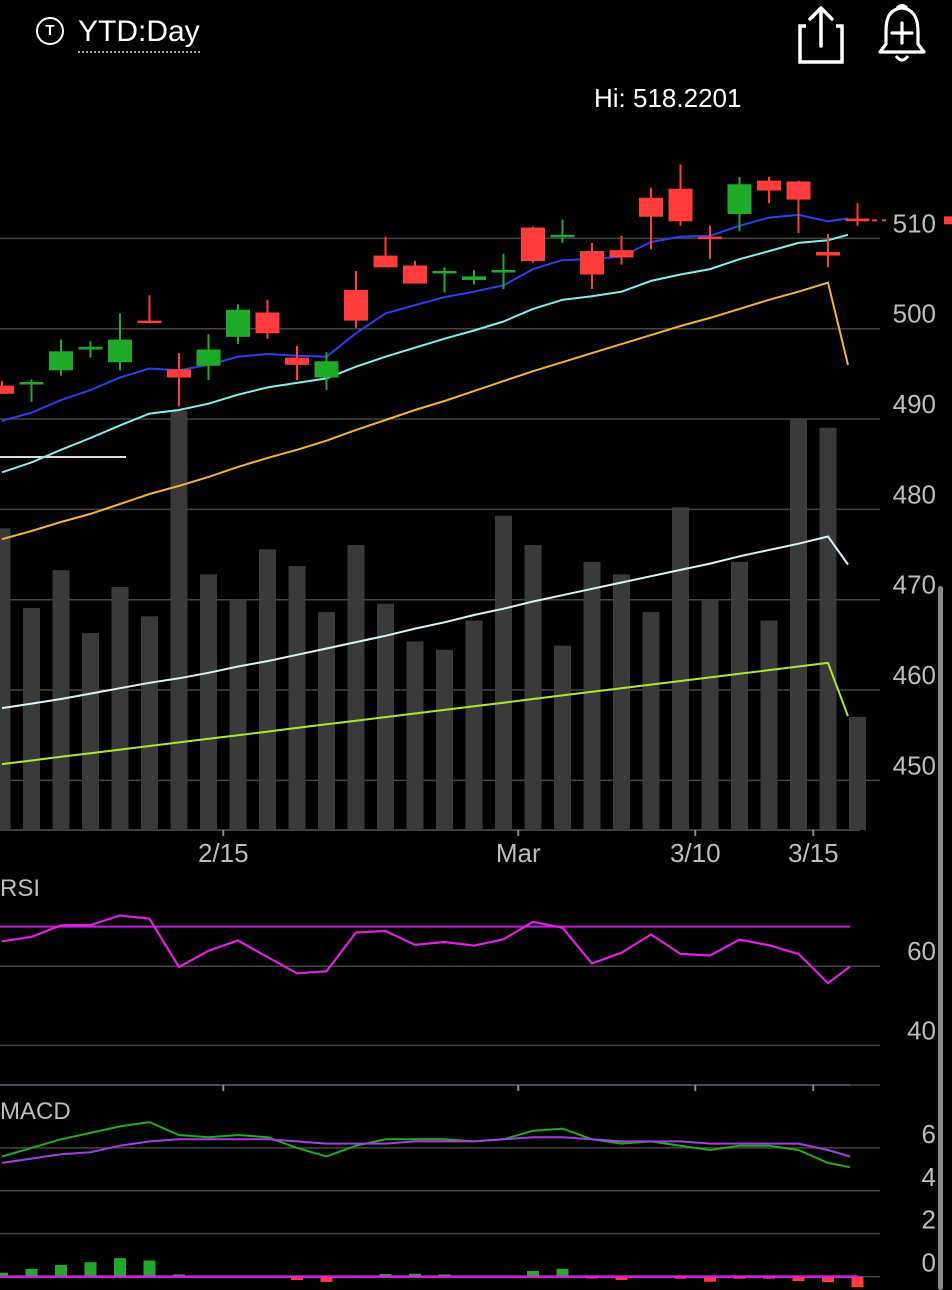  Describe the element at coordinates (50, 31) in the screenshot. I see `security-type-icon: T` at that location.